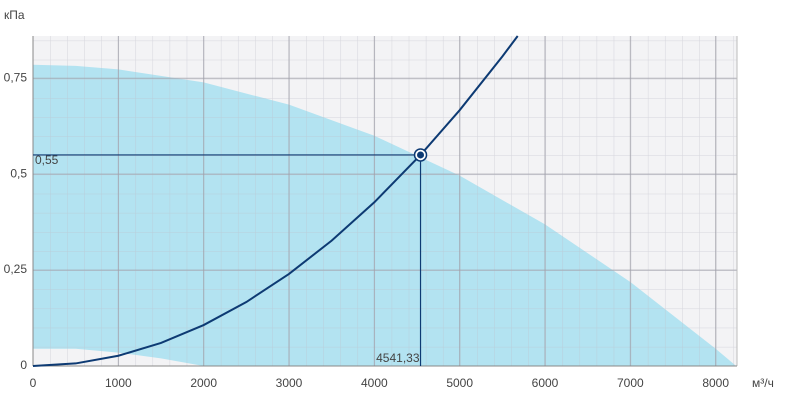  What do you see at coordinates (33, 383) in the screenshot?
I see `x-tick-label: 0` at bounding box center [33, 383].